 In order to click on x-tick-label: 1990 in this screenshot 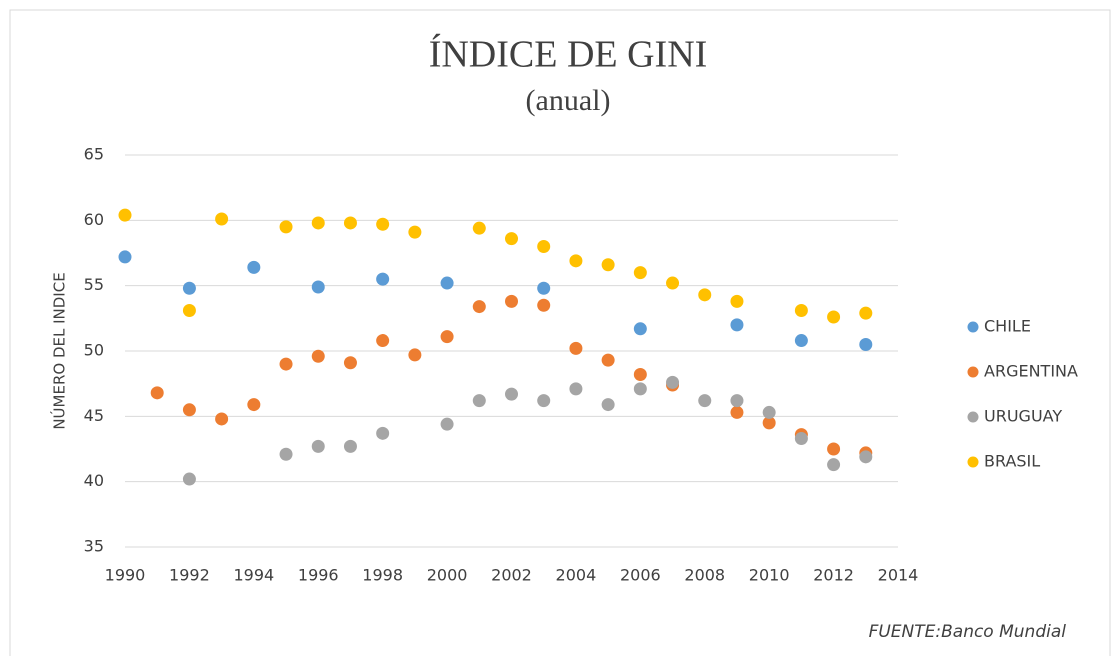, I will do `click(125, 575)`.